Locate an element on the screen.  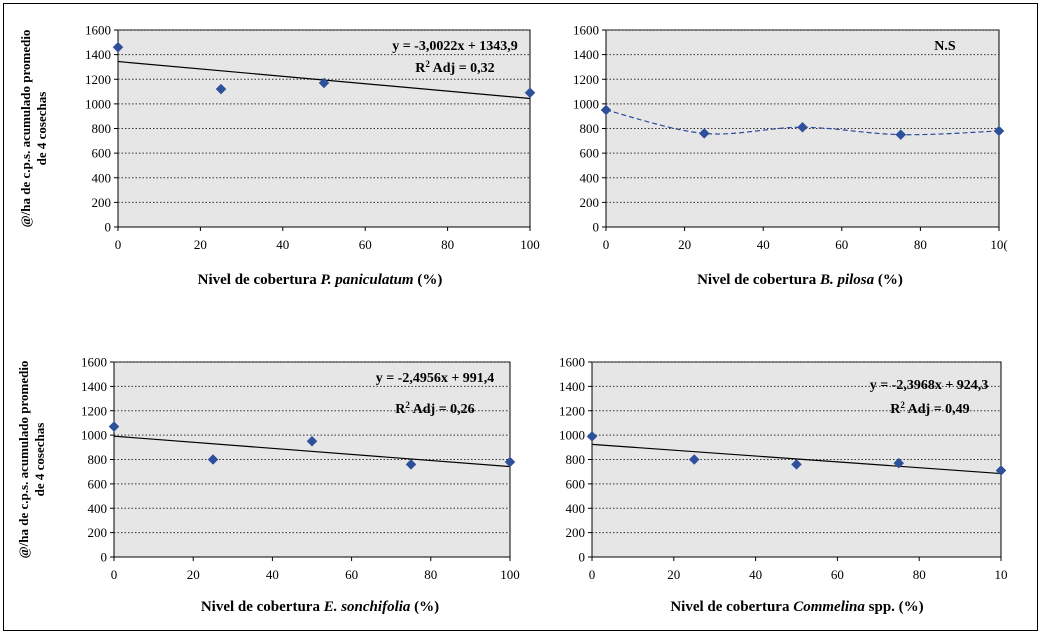
x-axis-label: Nivel de cobertura Commelina spp. (%) is located at coordinates (796, 607).